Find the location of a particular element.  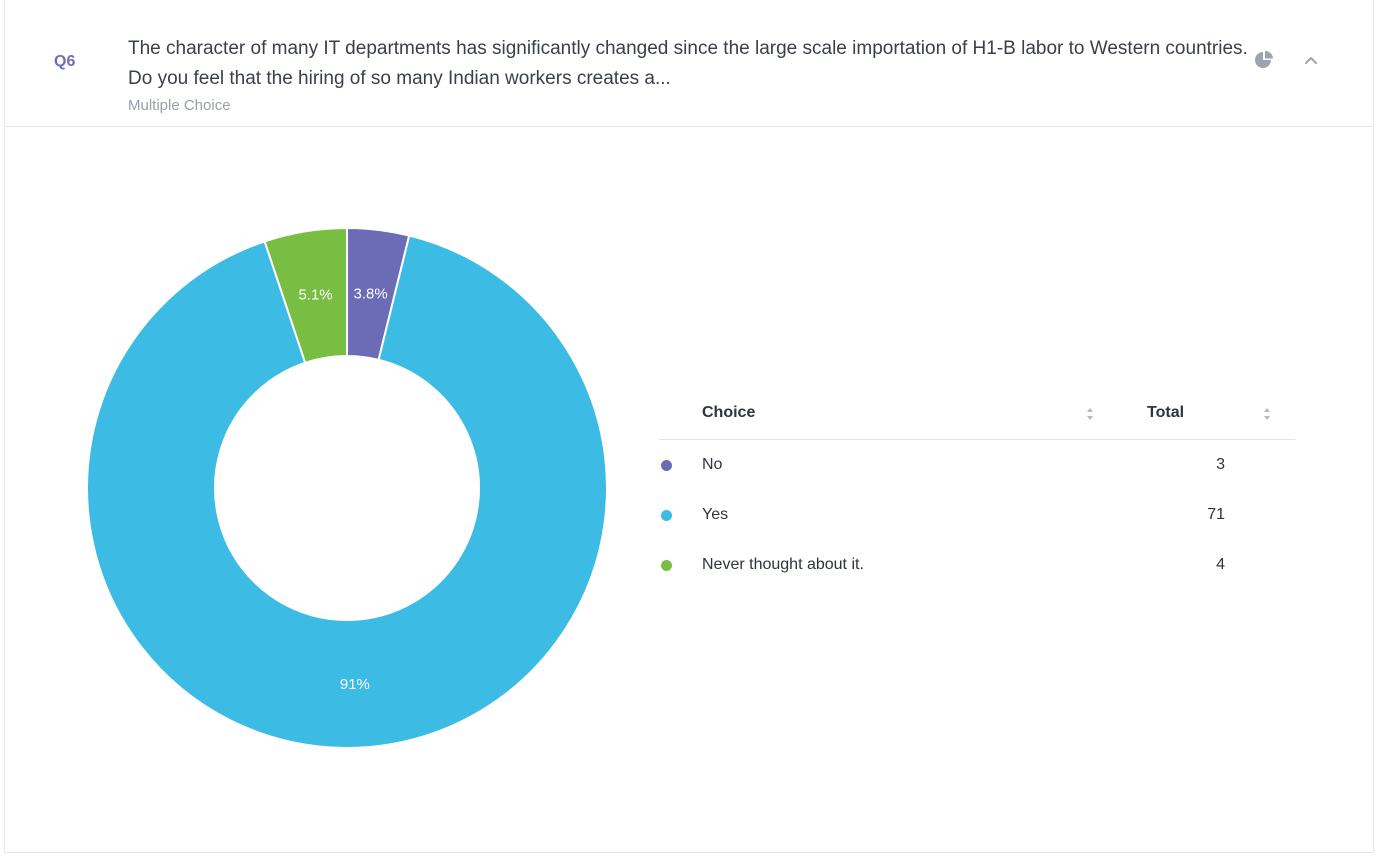

question-number: Q6 is located at coordinates (65, 61).